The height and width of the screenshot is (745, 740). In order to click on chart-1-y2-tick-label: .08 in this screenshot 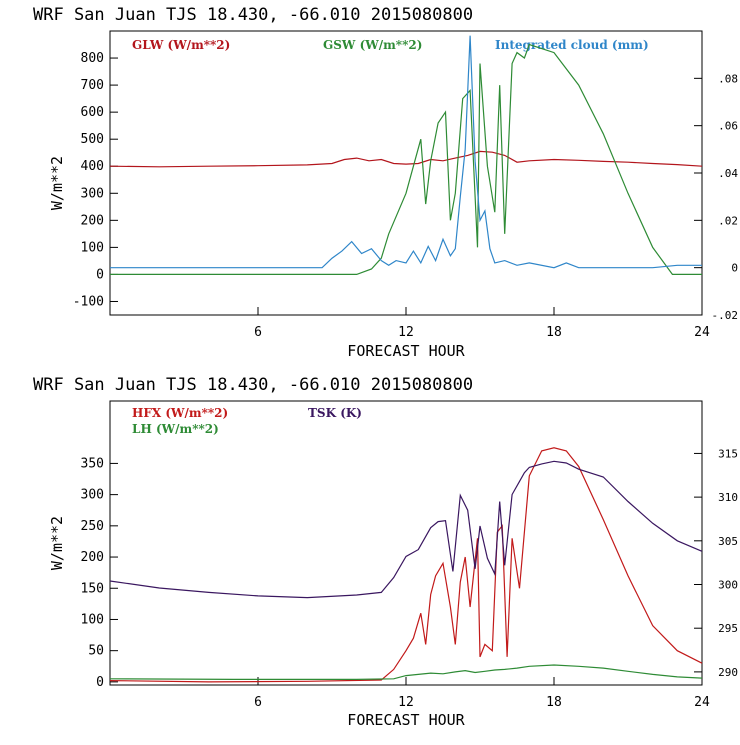, I will do `click(728, 78)`.